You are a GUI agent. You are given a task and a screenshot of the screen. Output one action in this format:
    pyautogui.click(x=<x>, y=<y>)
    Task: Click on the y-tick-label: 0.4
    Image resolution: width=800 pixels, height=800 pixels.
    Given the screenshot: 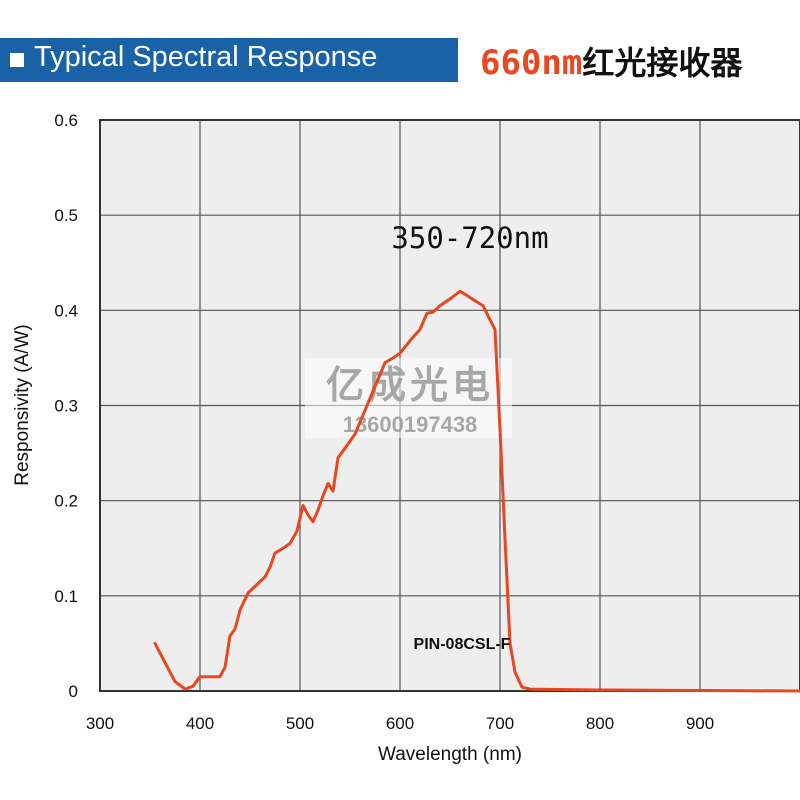 What is the action you would take?
    pyautogui.click(x=66, y=310)
    